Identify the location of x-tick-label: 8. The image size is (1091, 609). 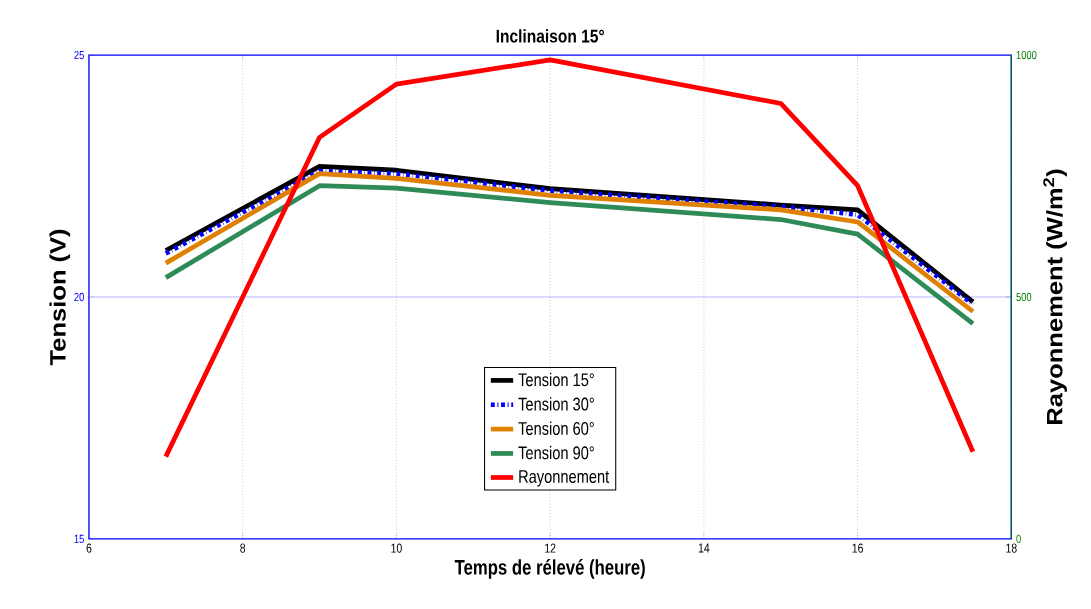
(243, 548).